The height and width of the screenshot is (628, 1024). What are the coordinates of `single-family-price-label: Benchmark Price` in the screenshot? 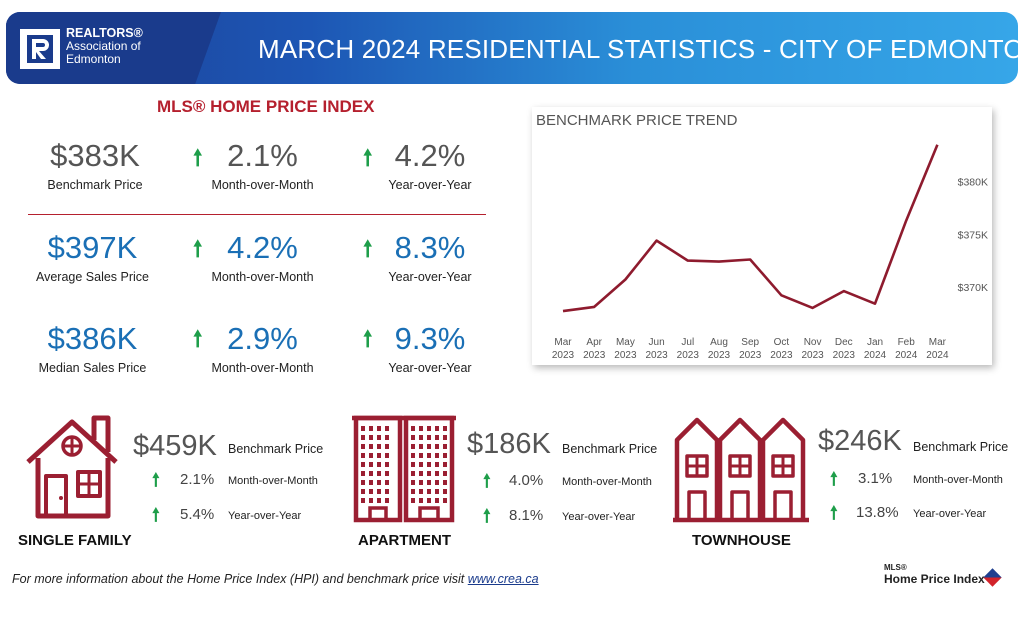 It's located at (276, 449).